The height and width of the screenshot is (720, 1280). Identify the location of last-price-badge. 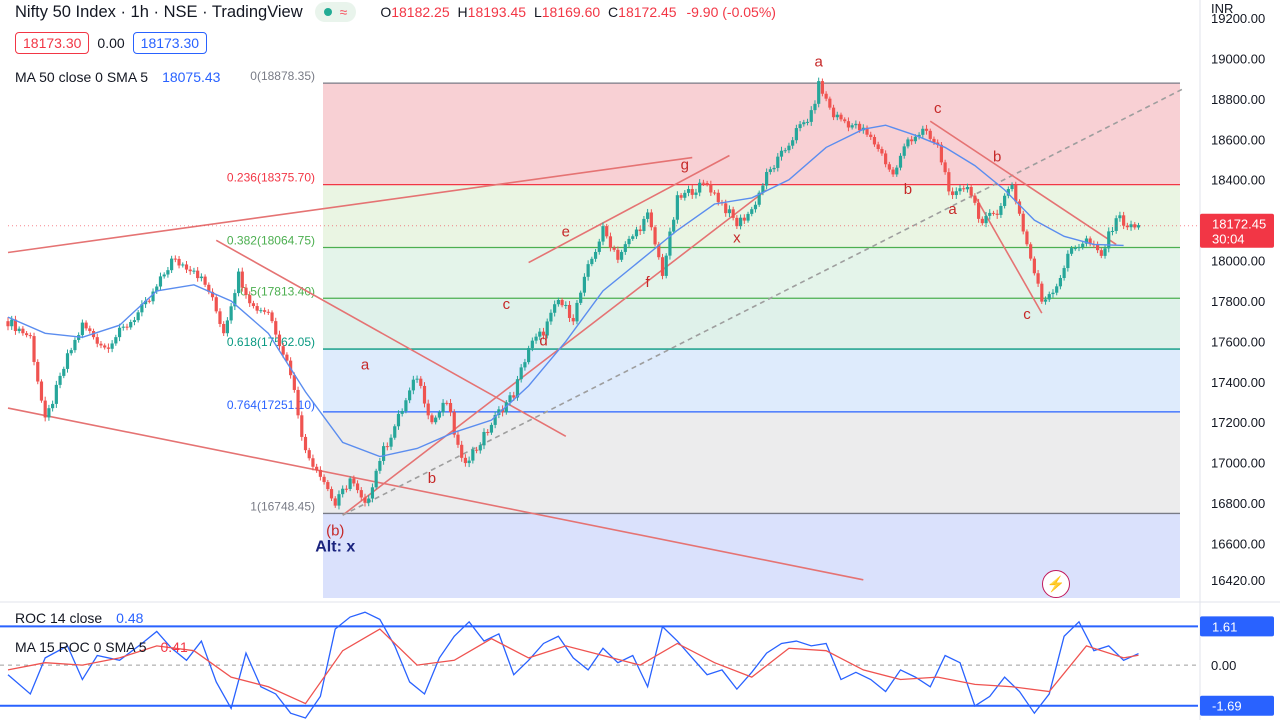
(1237, 230).